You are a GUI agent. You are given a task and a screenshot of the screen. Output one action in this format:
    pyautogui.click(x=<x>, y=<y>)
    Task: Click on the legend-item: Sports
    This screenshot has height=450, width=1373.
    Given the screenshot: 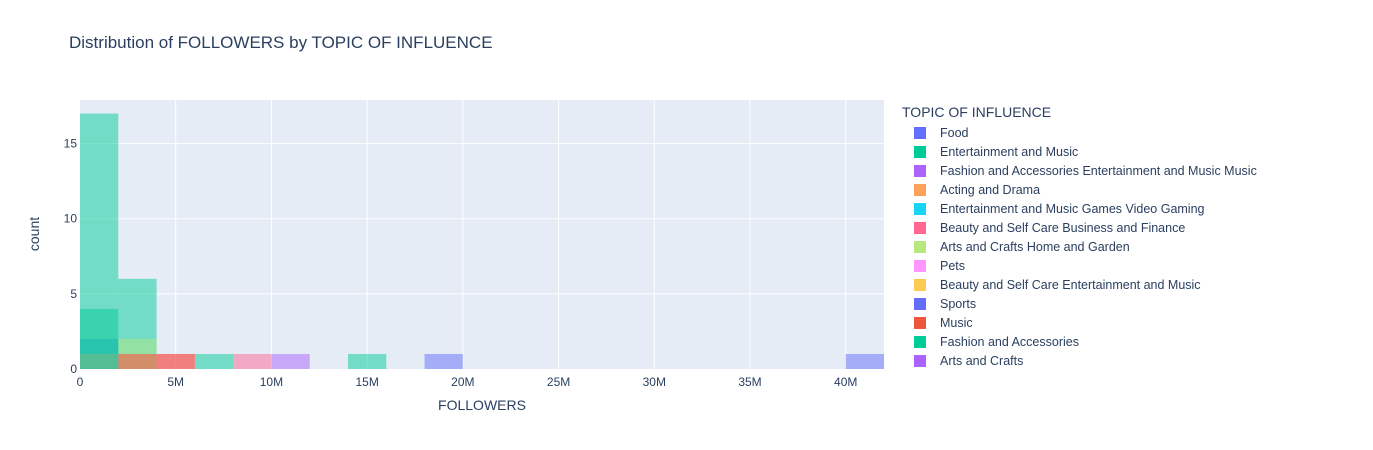 What is the action you would take?
    pyautogui.click(x=1079, y=303)
    